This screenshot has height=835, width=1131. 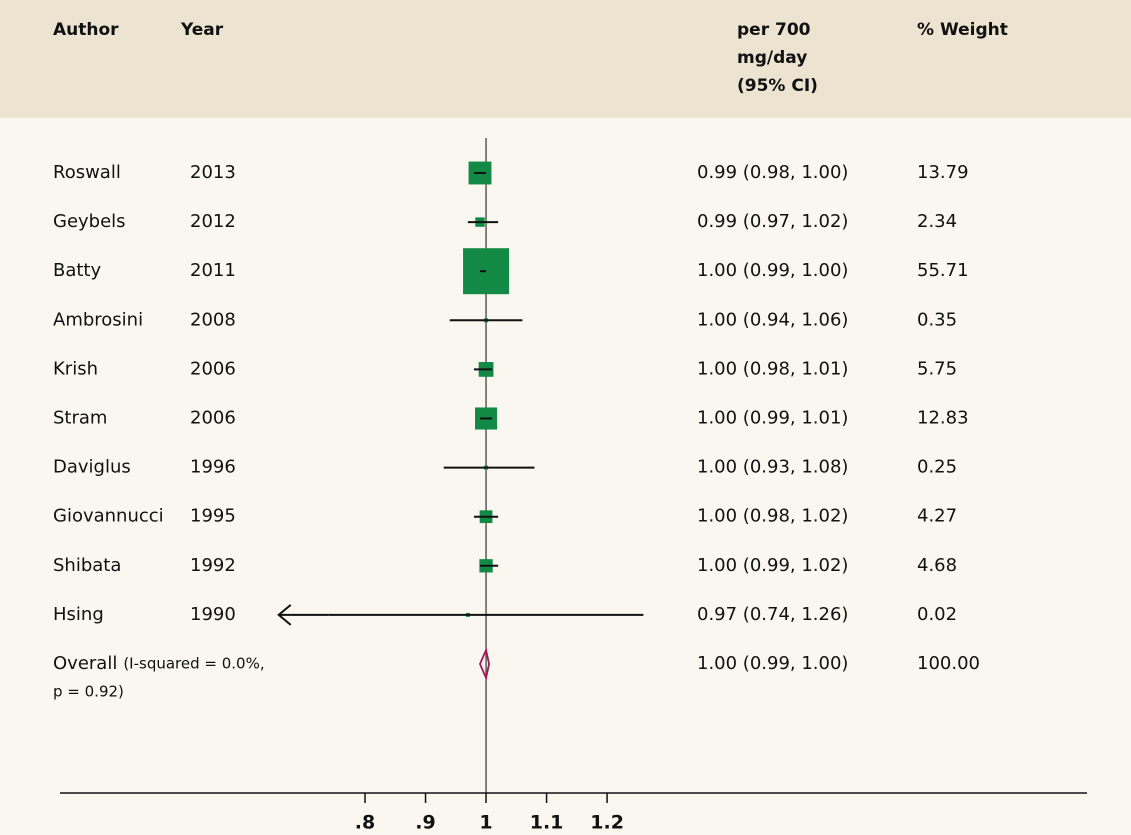 What do you see at coordinates (213, 467) in the screenshot?
I see `year: 1996` at bounding box center [213, 467].